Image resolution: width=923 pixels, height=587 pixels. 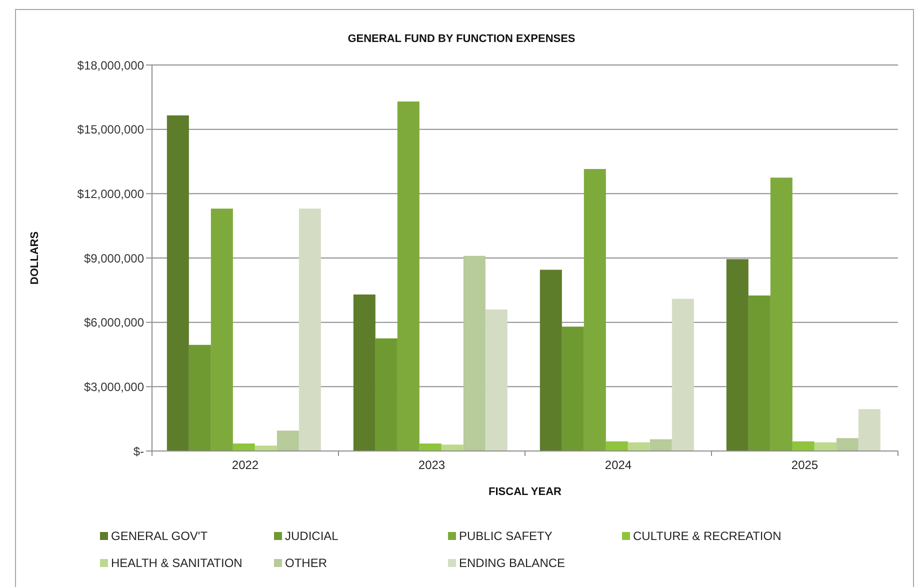 I want to click on y-tick-label: $-, so click(x=138, y=451).